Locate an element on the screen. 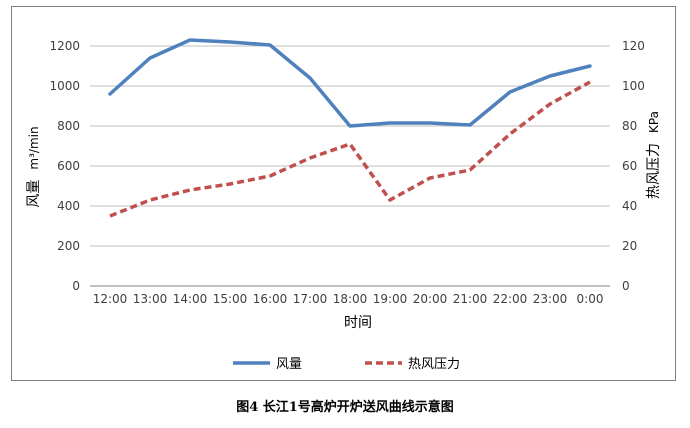 The height and width of the screenshot is (428, 690). right-tick-label: 120 is located at coordinates (633, 46).